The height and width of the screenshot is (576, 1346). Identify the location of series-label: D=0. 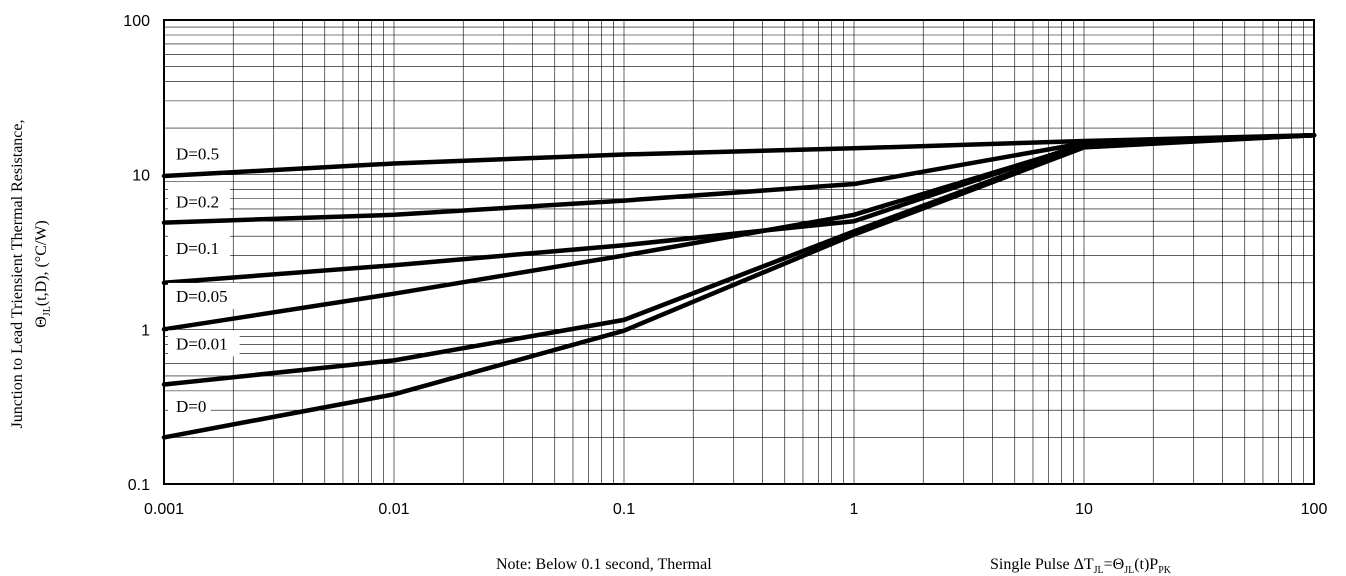
(191, 406).